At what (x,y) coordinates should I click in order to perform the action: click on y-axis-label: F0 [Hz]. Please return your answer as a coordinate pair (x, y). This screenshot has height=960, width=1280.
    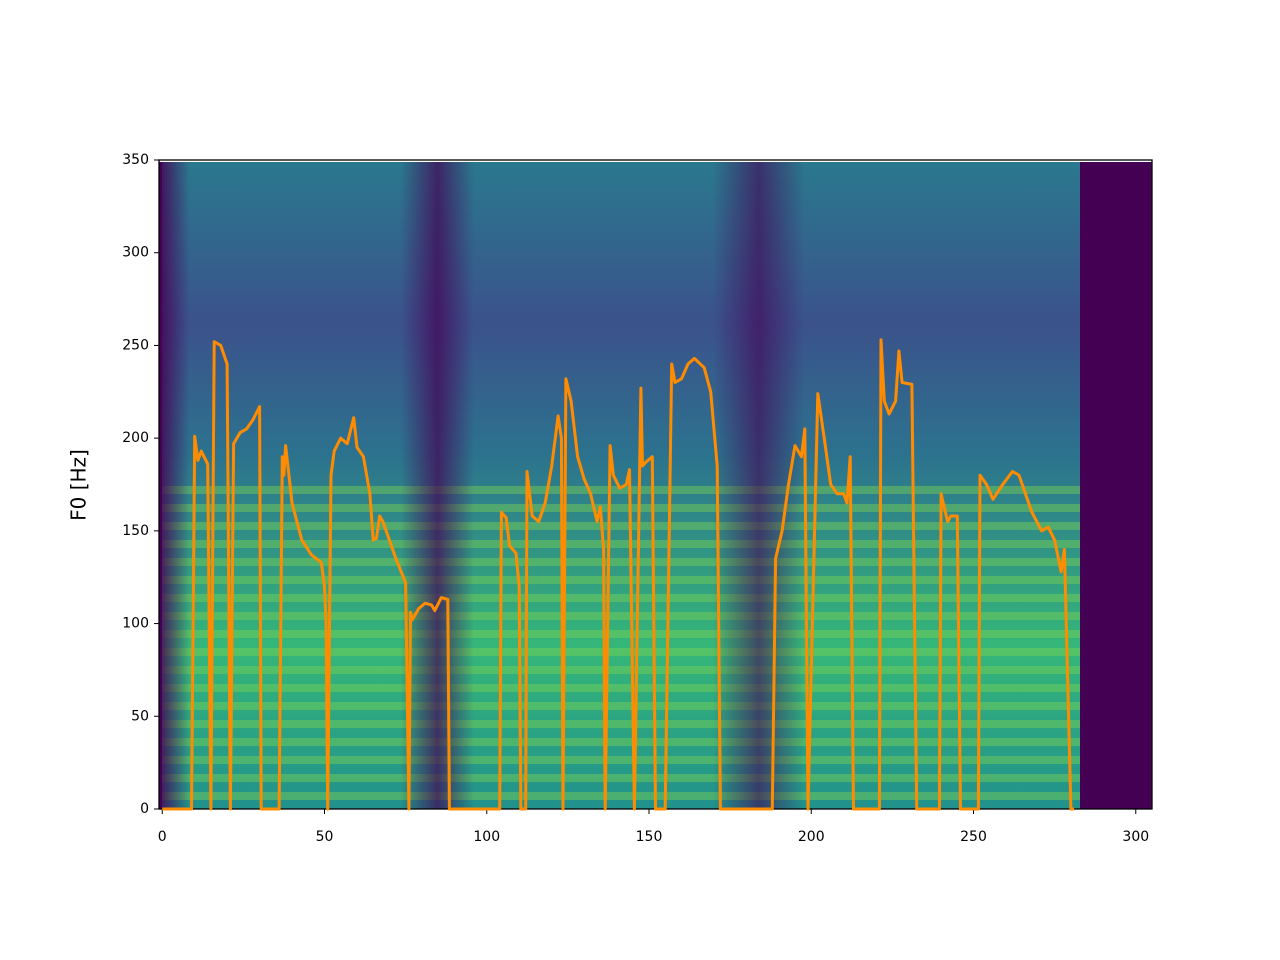
    Looking at the image, I should click on (79, 485).